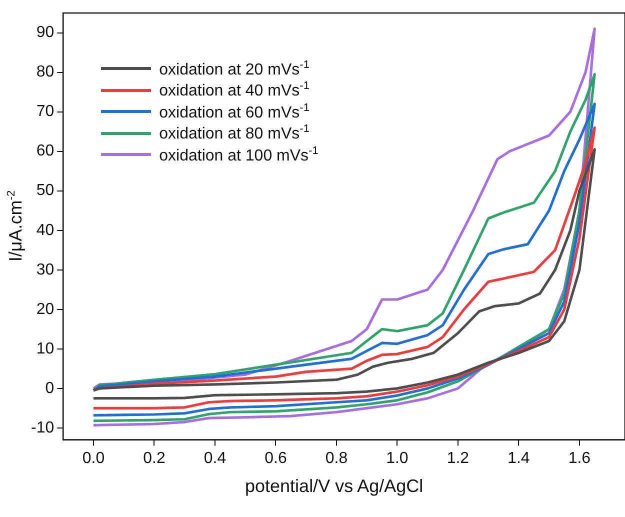  Describe the element at coordinates (238, 154) in the screenshot. I see `legend-label: oxidation at 100 mVs$^{-1}$` at that location.